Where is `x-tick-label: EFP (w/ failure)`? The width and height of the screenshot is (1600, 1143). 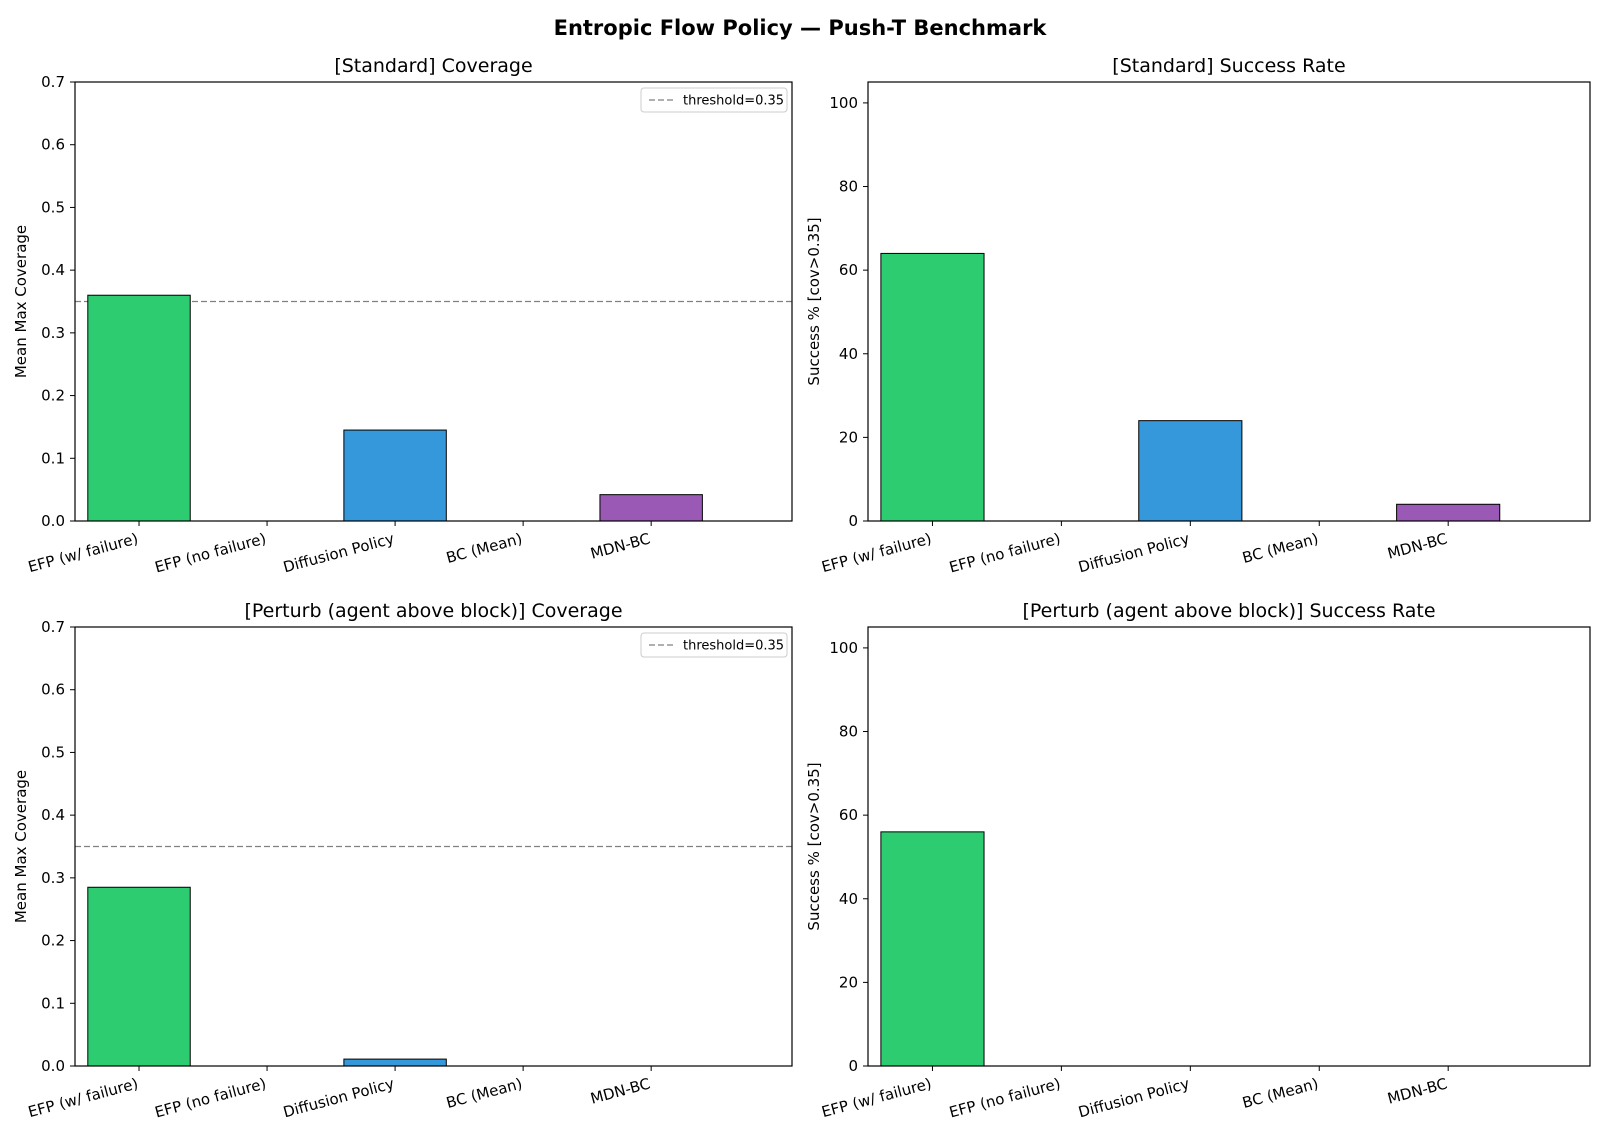
x-tick-label: EFP (w/ failure) is located at coordinates (877, 1097).